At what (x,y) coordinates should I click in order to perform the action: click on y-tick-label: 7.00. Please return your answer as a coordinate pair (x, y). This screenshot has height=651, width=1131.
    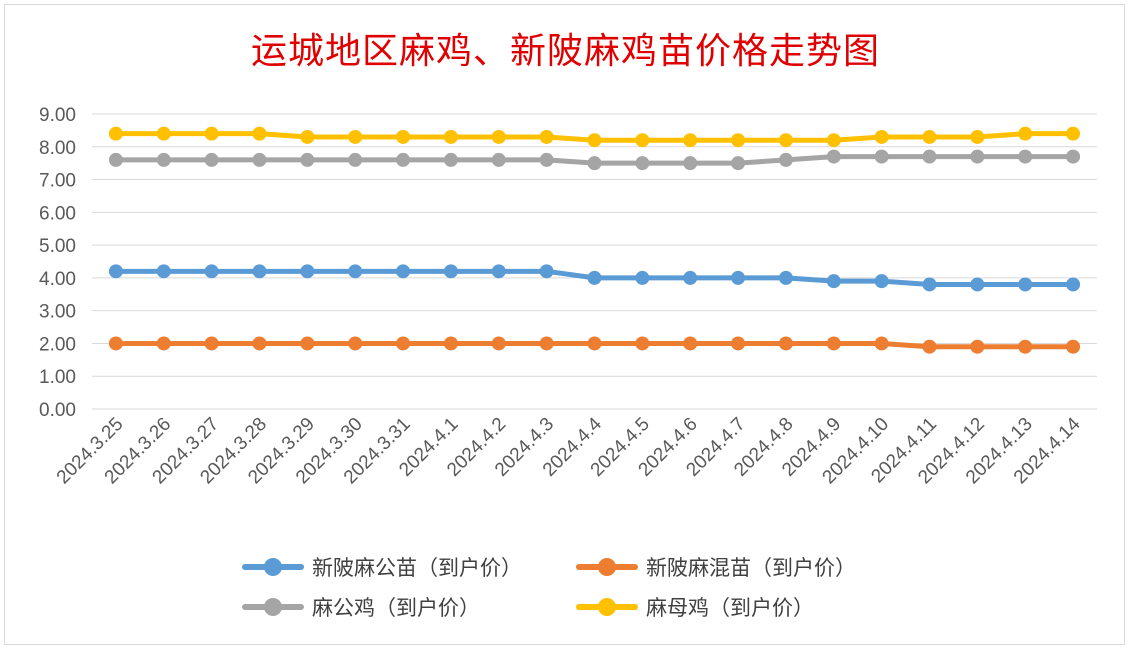
    Looking at the image, I should click on (57, 181).